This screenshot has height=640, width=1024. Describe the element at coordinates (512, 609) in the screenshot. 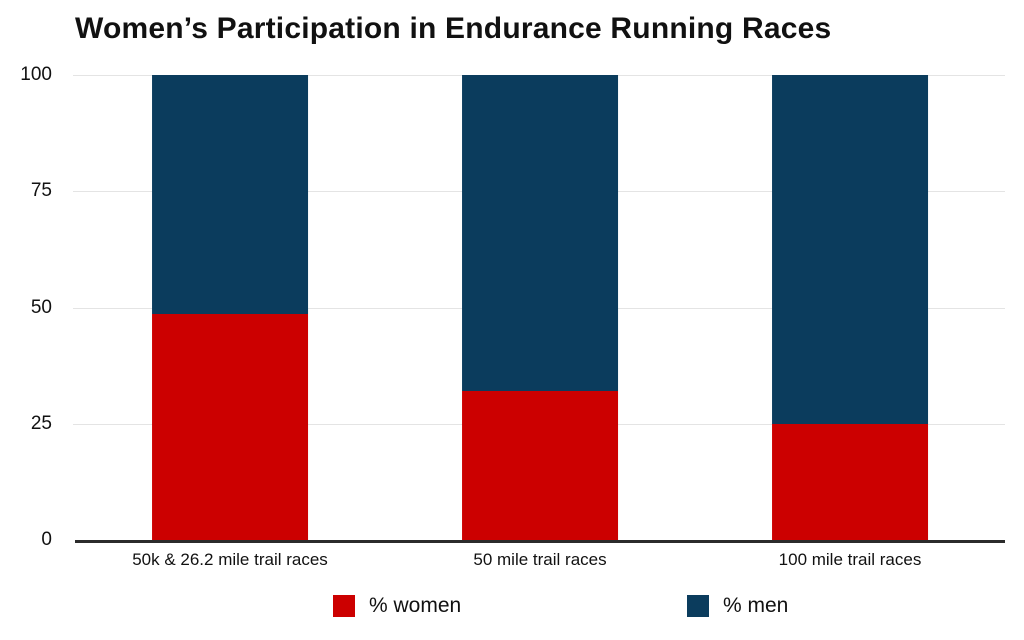

I see `legend: % women % men` at that location.